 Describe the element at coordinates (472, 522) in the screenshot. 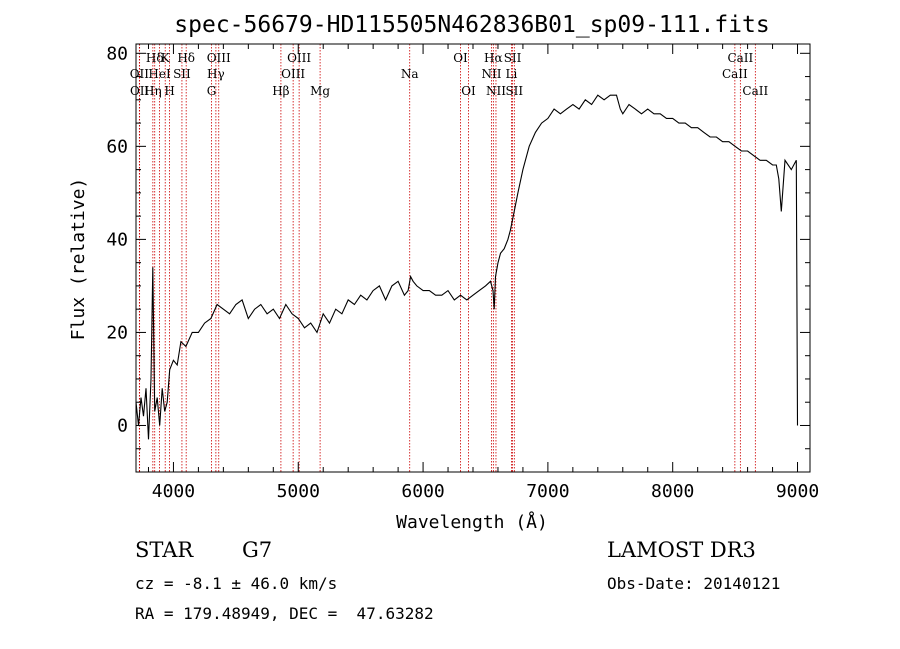

I see `x-axis-label: Wavelength (Å)` at that location.